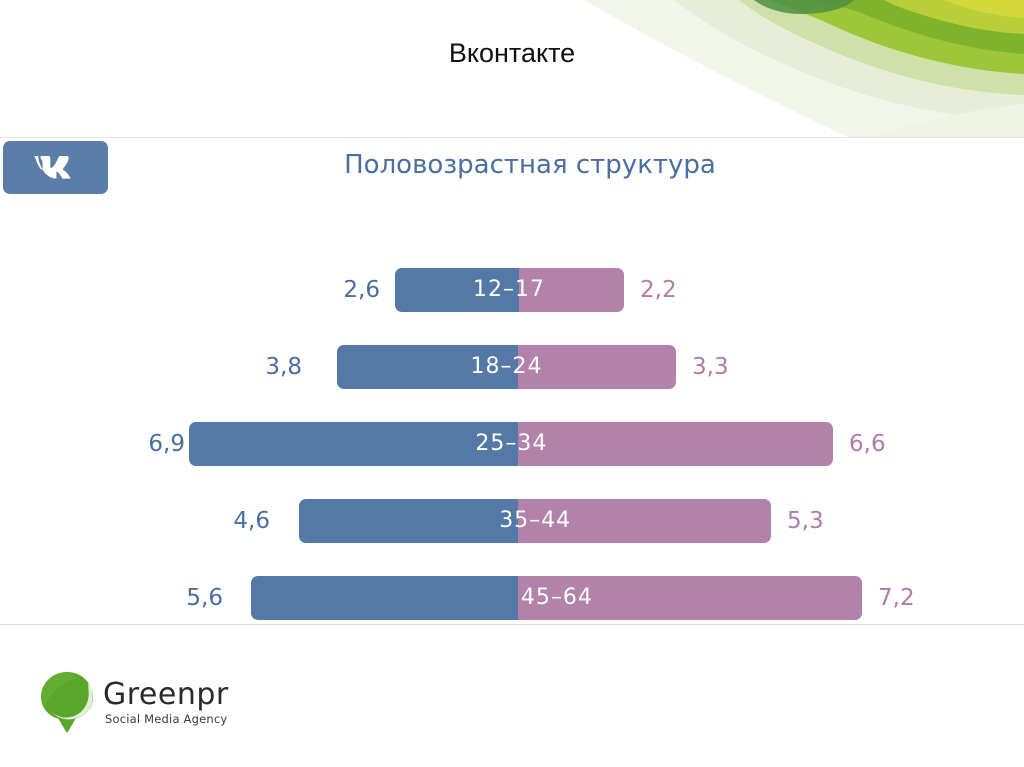 This screenshot has height=767, width=1024. What do you see at coordinates (166, 718) in the screenshot?
I see `brand-tagline: Social Media Agency` at bounding box center [166, 718].